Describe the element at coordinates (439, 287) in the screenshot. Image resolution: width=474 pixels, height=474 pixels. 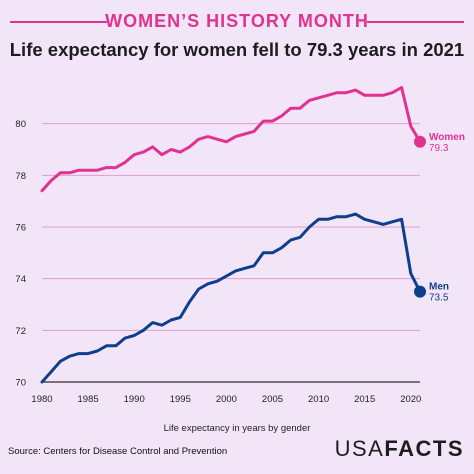
I see `end-label-name-men: Men` at that location.